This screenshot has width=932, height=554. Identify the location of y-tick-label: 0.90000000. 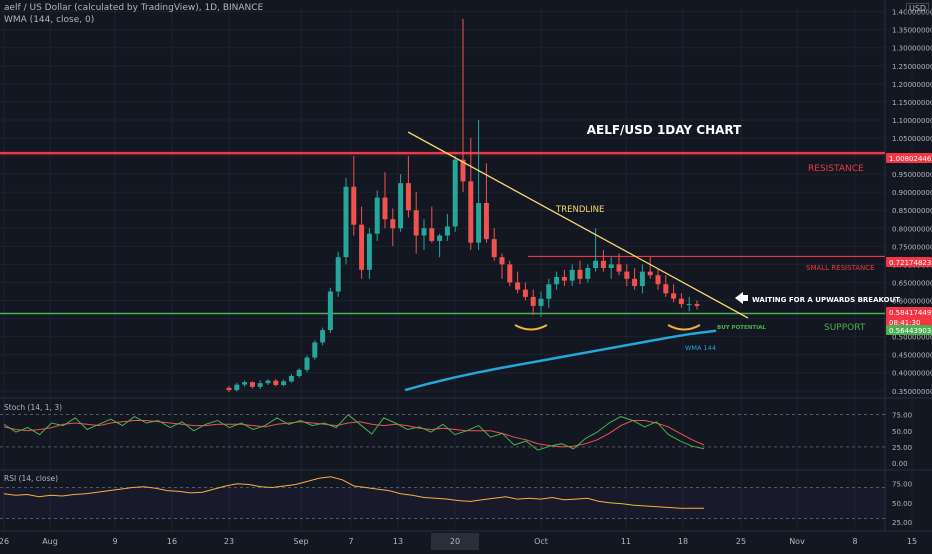
(912, 193).